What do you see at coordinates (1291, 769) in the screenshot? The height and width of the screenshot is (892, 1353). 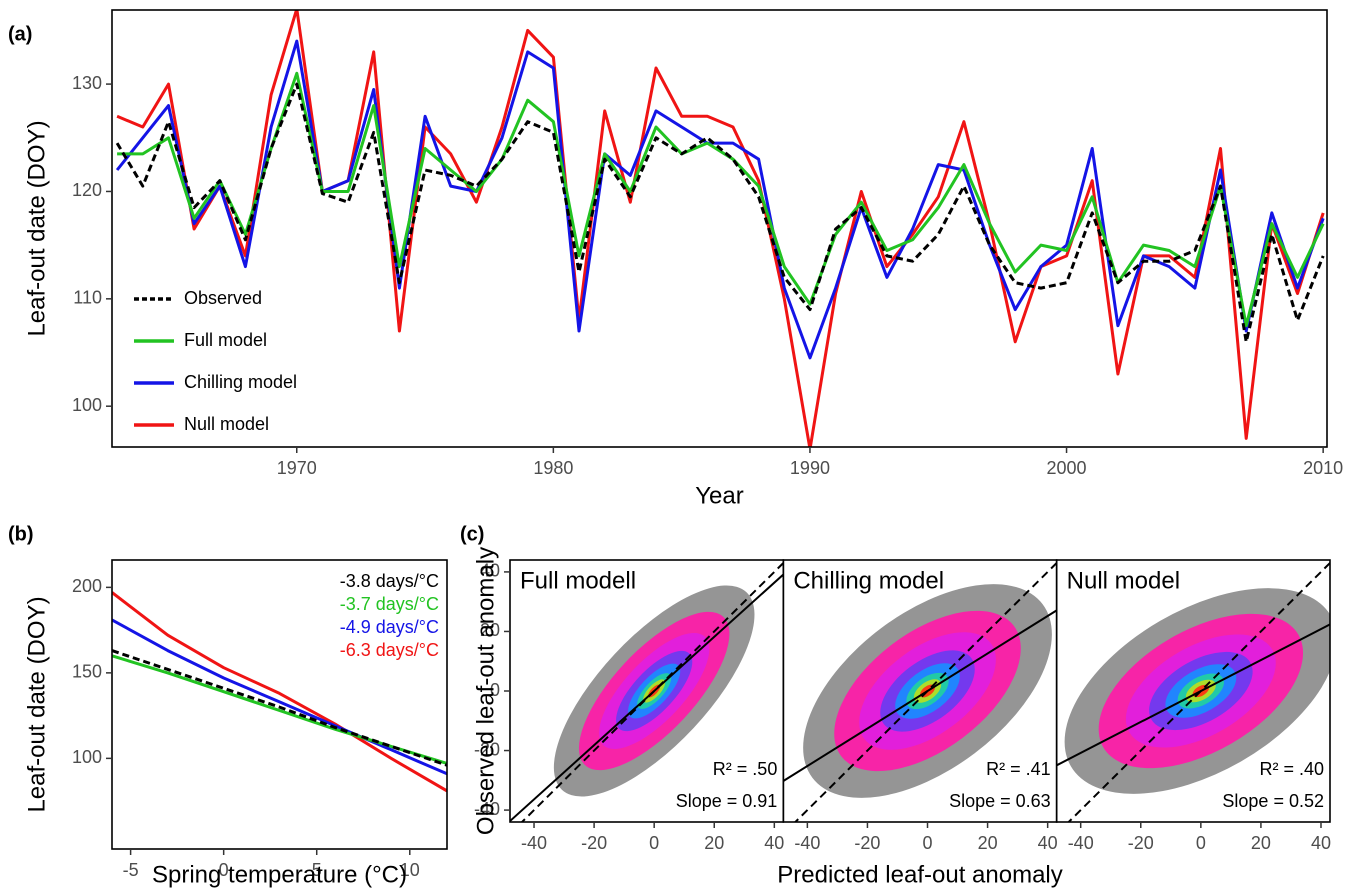 I see `r2-label: R² = .40` at bounding box center [1291, 769].